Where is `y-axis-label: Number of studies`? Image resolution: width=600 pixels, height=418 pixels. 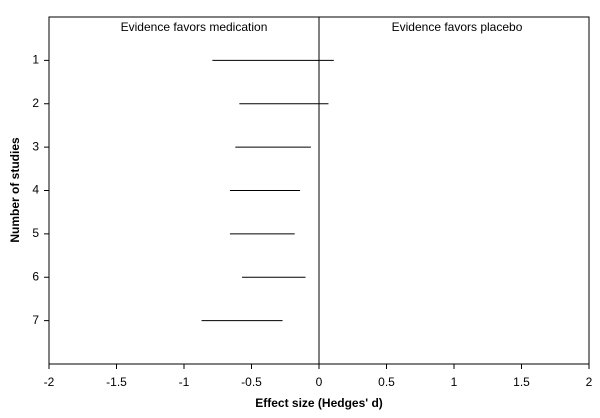 y-axis-label: Number of studies is located at coordinates (15, 190).